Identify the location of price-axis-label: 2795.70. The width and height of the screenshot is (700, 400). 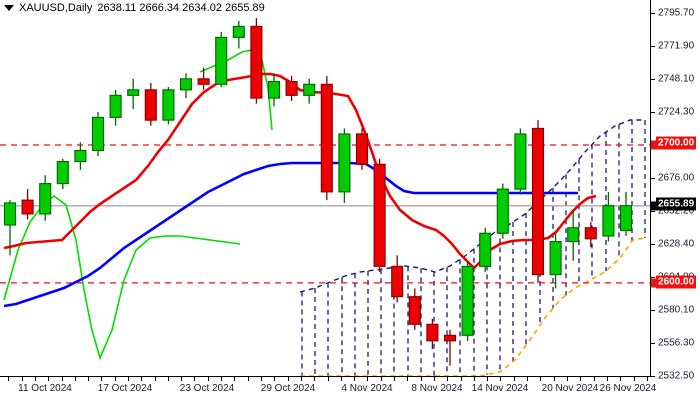
(676, 13).